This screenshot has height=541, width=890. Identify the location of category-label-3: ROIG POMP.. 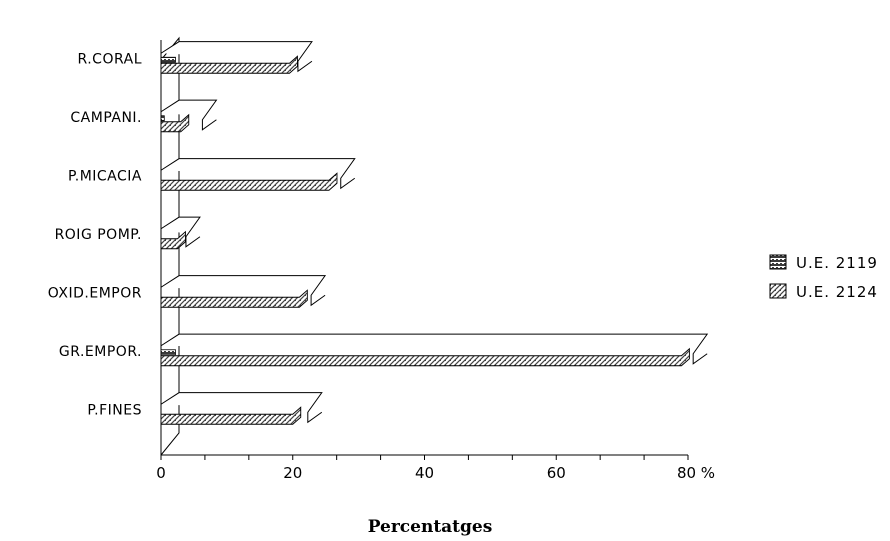
(98, 235).